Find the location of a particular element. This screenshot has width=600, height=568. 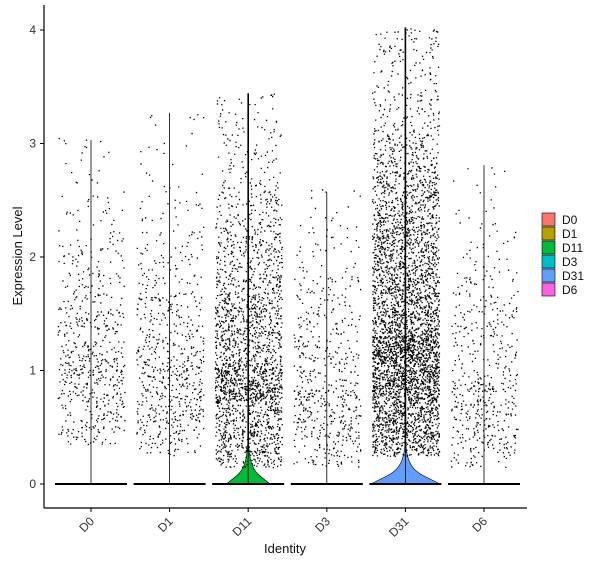

violin-D1 is located at coordinates (169, 298).